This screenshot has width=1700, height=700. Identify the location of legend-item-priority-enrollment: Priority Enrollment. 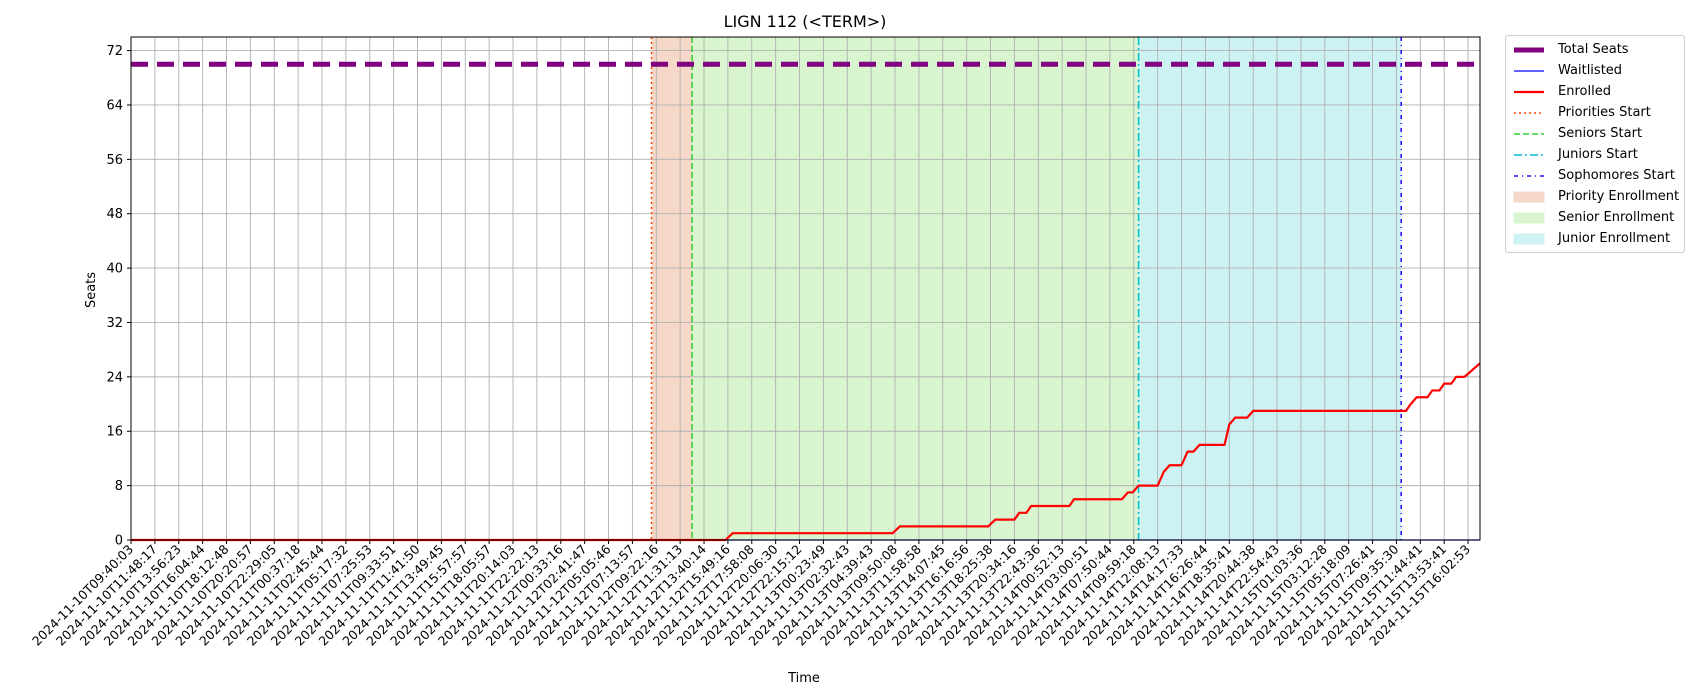
(1596, 196).